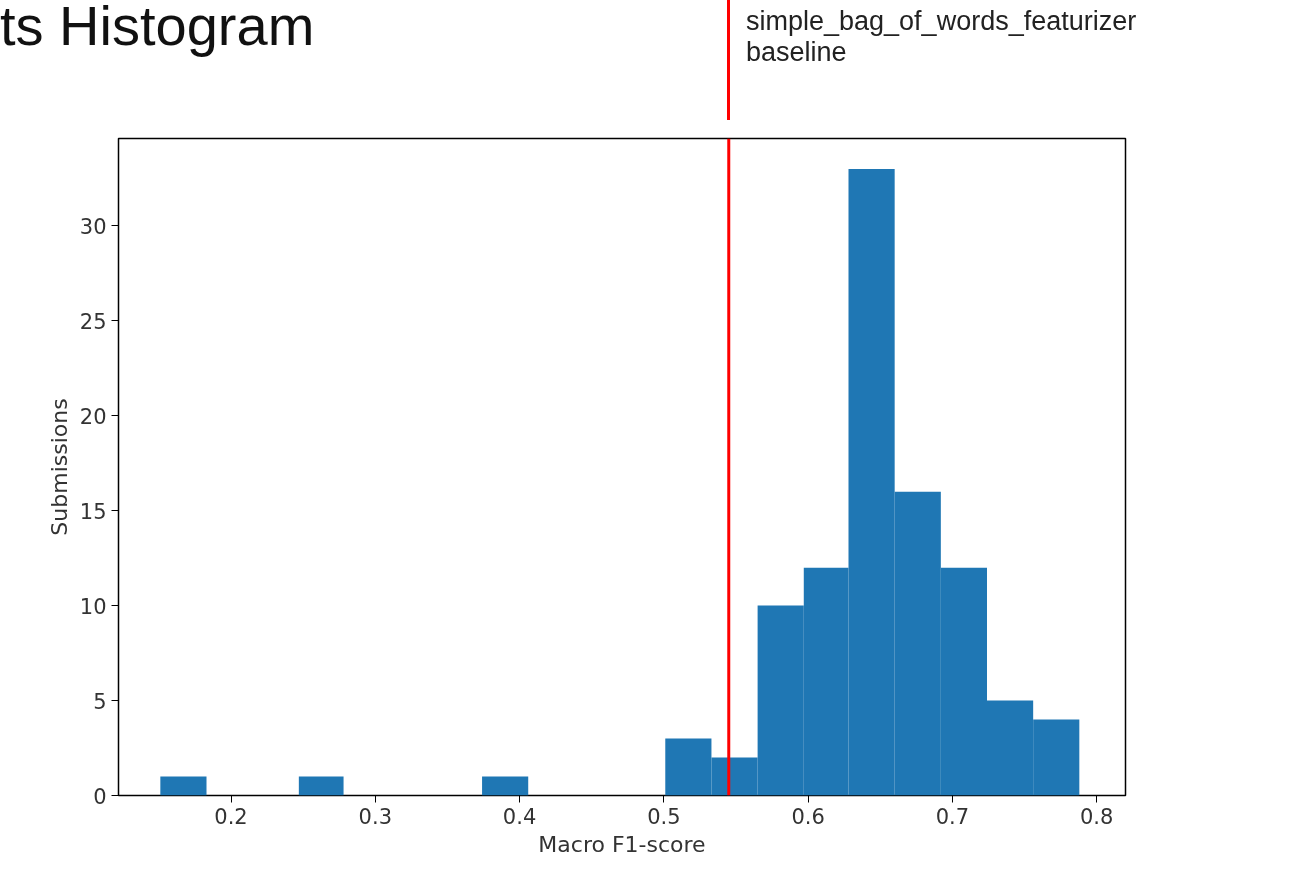 The image size is (1295, 883). What do you see at coordinates (519, 816) in the screenshot?
I see `x-tick-label: 0.4` at bounding box center [519, 816].